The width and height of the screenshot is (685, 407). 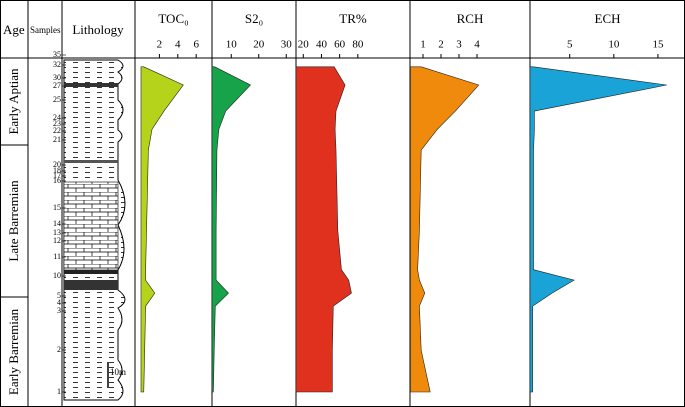 What do you see at coordinates (57, 180) in the screenshot?
I see `sample-label: 16` at bounding box center [57, 180].